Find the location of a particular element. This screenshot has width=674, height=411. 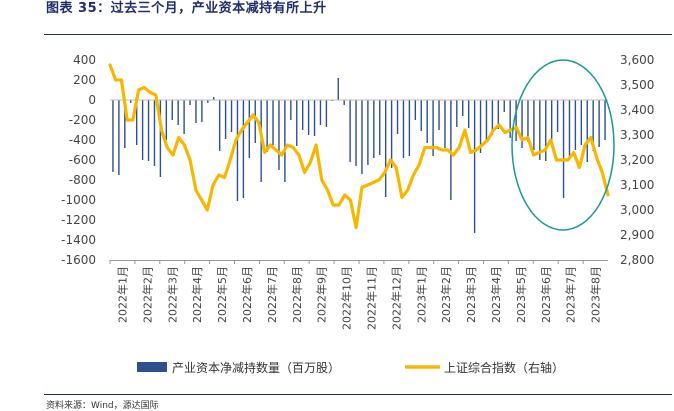

x-tick-label: 2022年1月 is located at coordinates (122, 294).